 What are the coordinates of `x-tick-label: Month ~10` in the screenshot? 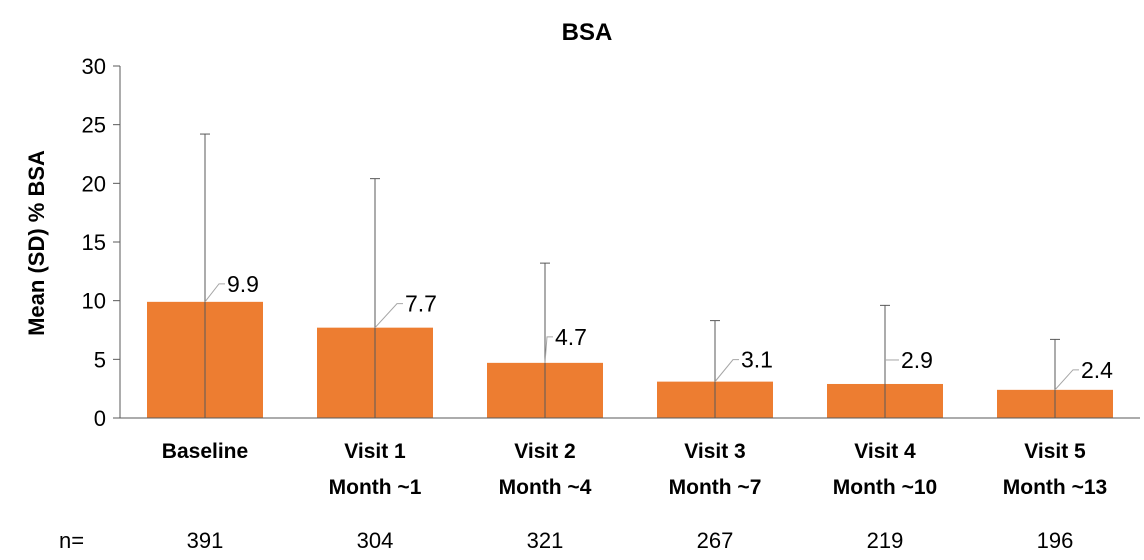 It's located at (885, 487).